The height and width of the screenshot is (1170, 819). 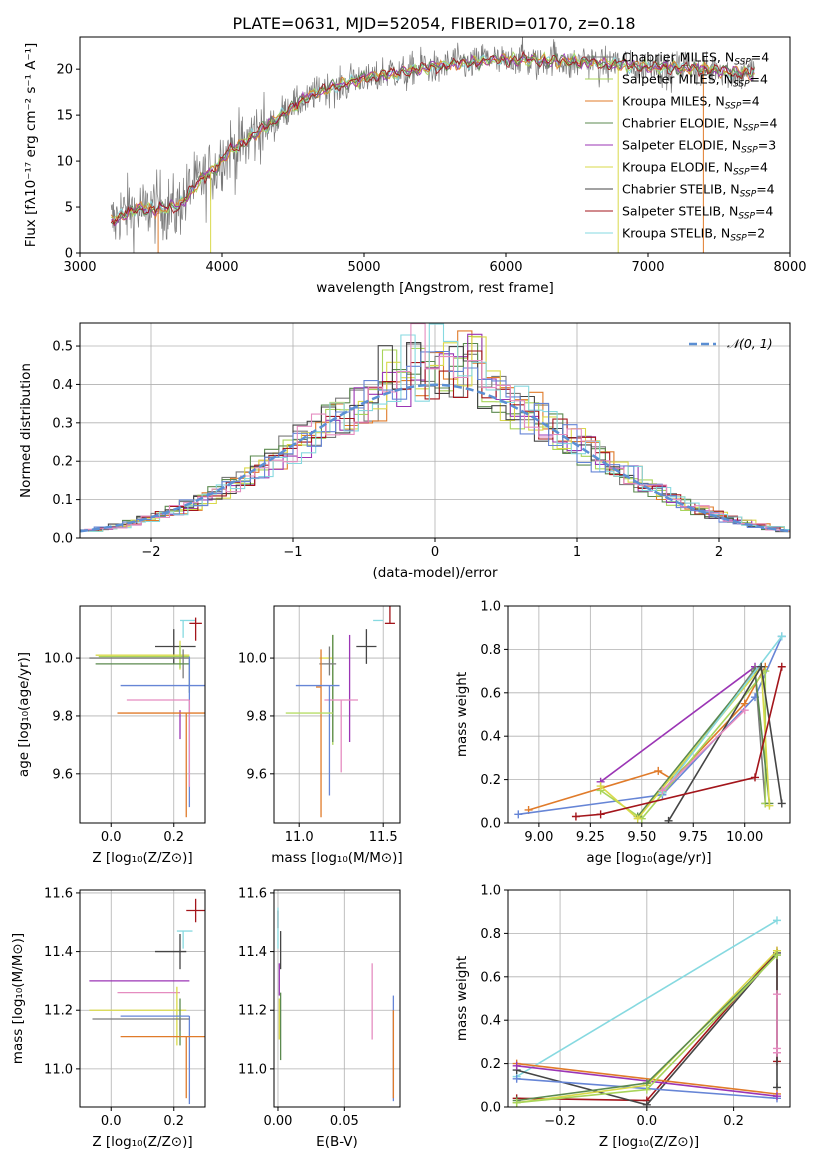 What do you see at coordinates (697, 213) in the screenshot?
I see `legend-entry: Salpeter STELIB, NSSP=4` at bounding box center [697, 213].